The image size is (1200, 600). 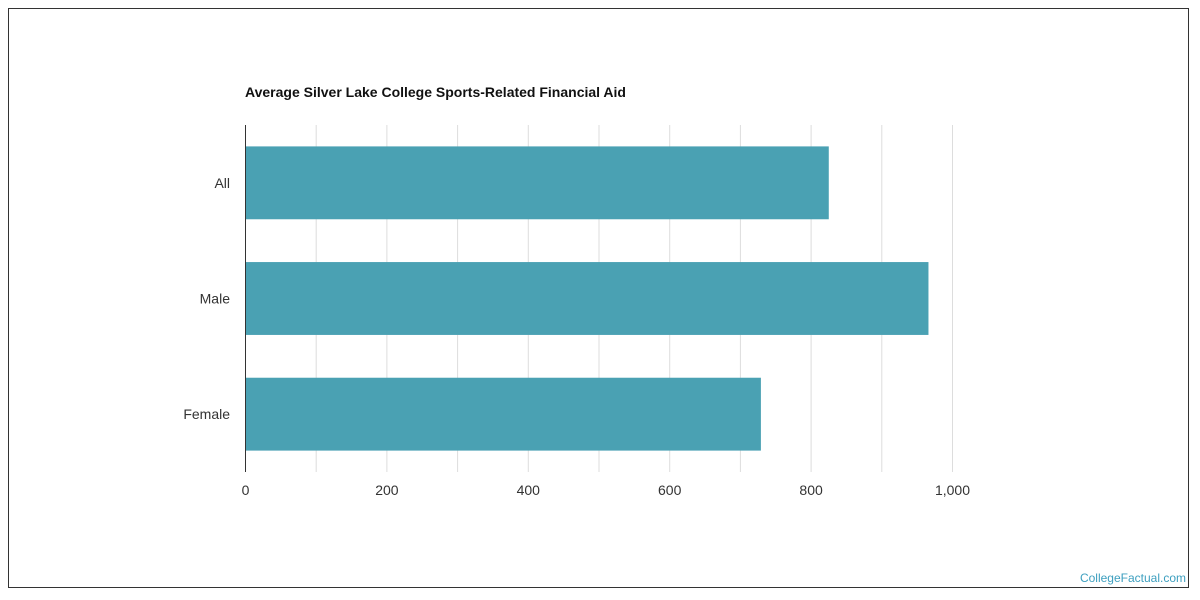 I want to click on x-tick-label: 1,000, so click(x=952, y=490).